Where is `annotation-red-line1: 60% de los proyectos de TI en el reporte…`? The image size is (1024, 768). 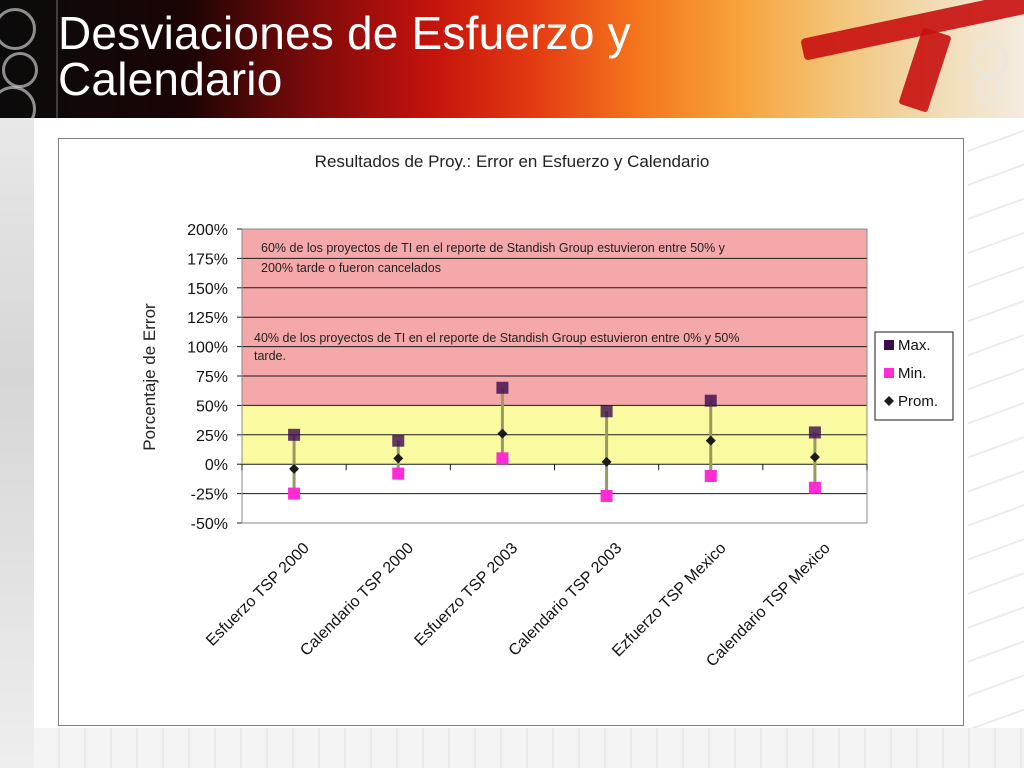
annotation-red-line1: 60% de los proyectos de TI en el reporte… is located at coordinates (493, 248).